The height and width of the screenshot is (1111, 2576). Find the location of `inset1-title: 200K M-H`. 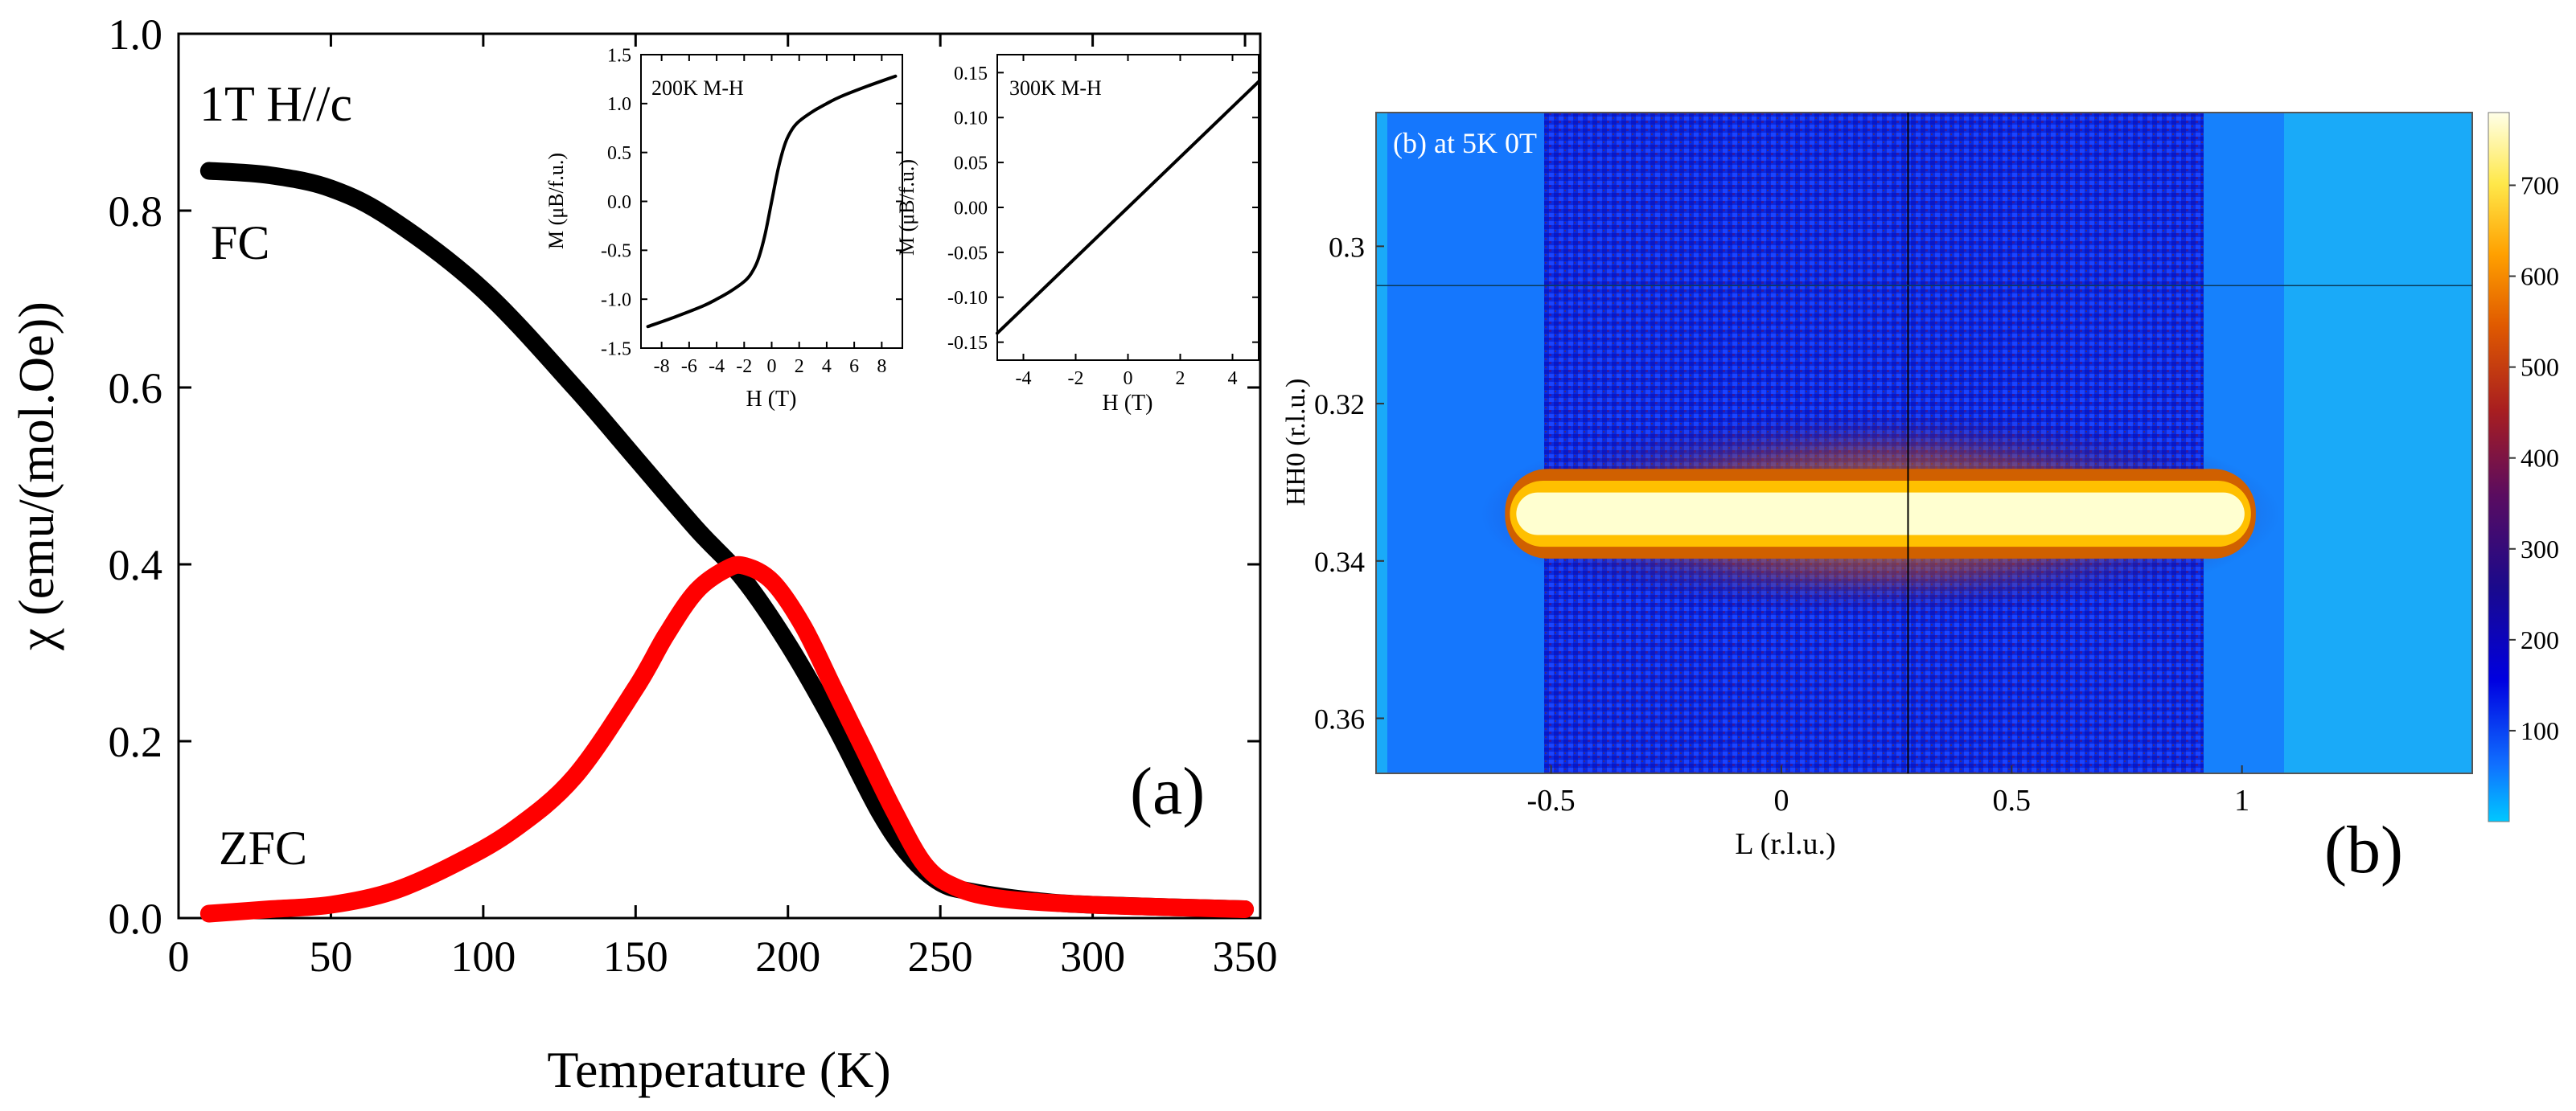

inset1-title: 200K M-H is located at coordinates (697, 88).